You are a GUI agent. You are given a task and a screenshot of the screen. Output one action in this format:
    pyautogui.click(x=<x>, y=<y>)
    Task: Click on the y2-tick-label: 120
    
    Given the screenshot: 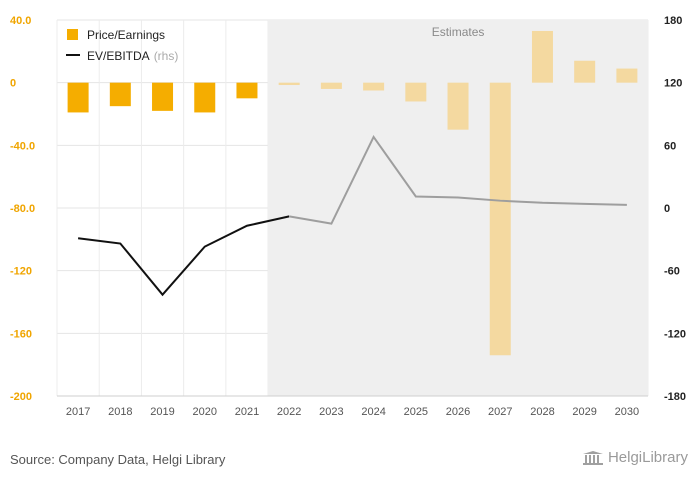 What is the action you would take?
    pyautogui.click(x=673, y=84)
    